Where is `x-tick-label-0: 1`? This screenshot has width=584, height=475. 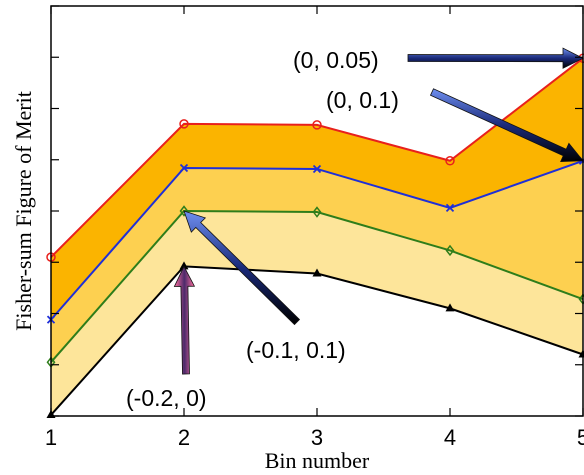
x-tick-label-0: 1 is located at coordinates (51, 437).